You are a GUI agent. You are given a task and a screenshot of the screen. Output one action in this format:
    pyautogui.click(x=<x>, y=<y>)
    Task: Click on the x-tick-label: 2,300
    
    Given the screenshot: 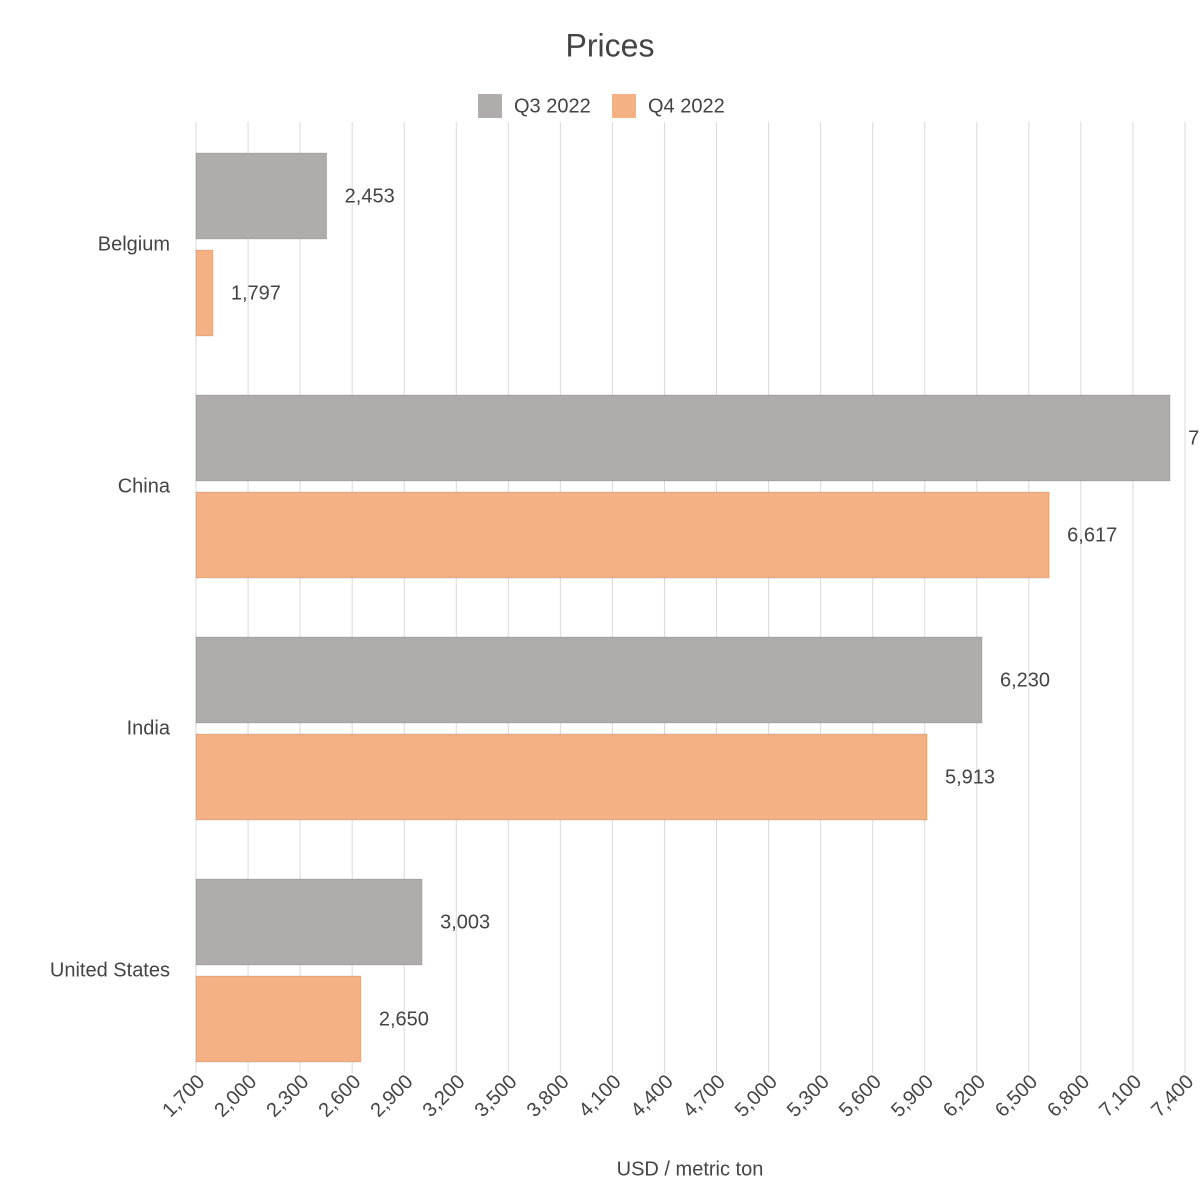 What is the action you would take?
    pyautogui.click(x=287, y=1096)
    